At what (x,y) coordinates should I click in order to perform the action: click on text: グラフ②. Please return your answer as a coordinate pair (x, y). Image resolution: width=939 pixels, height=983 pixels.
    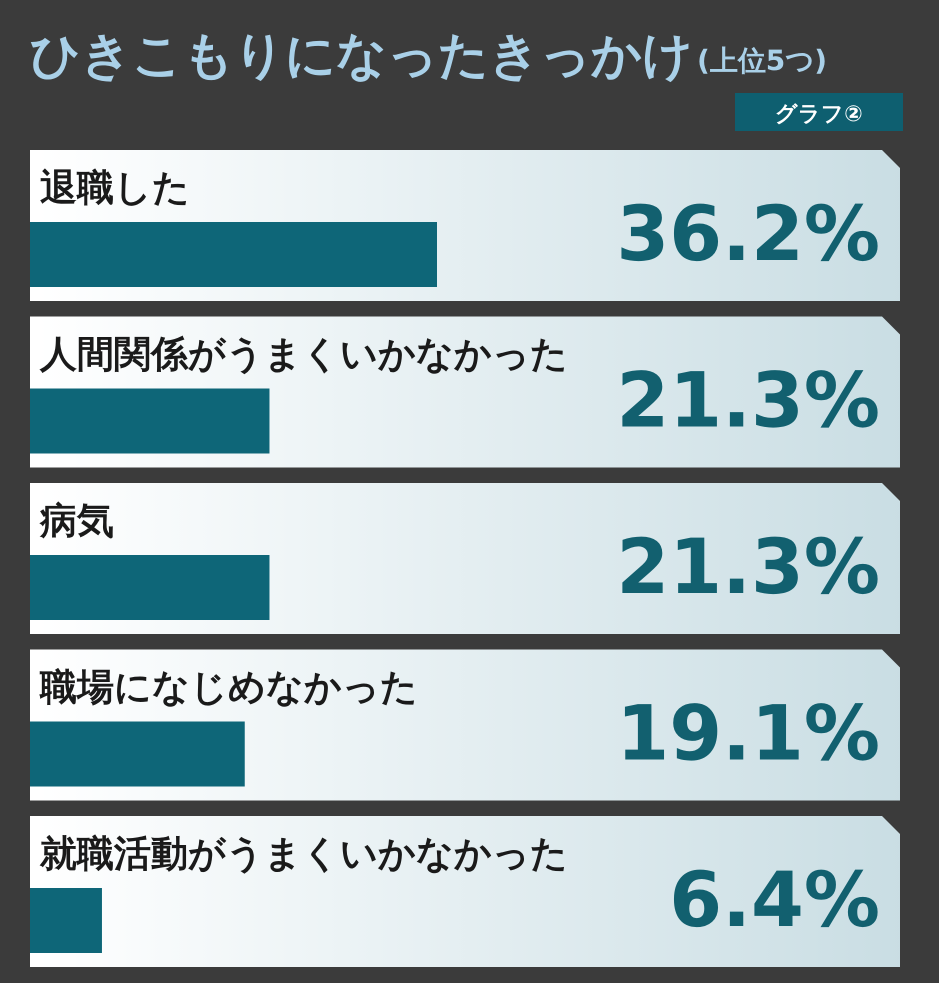
    Looking at the image, I should click on (819, 114).